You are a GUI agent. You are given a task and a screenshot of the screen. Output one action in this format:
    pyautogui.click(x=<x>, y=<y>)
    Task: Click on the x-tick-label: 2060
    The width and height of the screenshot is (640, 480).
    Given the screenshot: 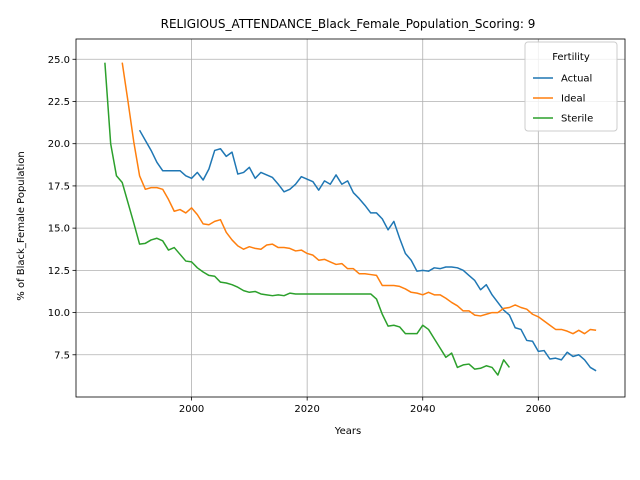 What is the action you would take?
    pyautogui.click(x=538, y=409)
    